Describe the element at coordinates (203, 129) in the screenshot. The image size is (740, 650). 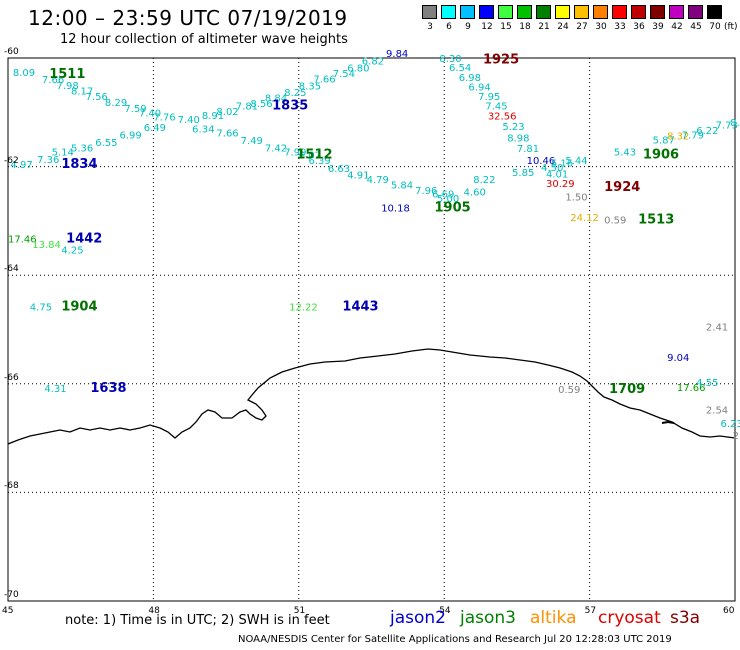
I see `wave-height-value: 6.34` at that location.